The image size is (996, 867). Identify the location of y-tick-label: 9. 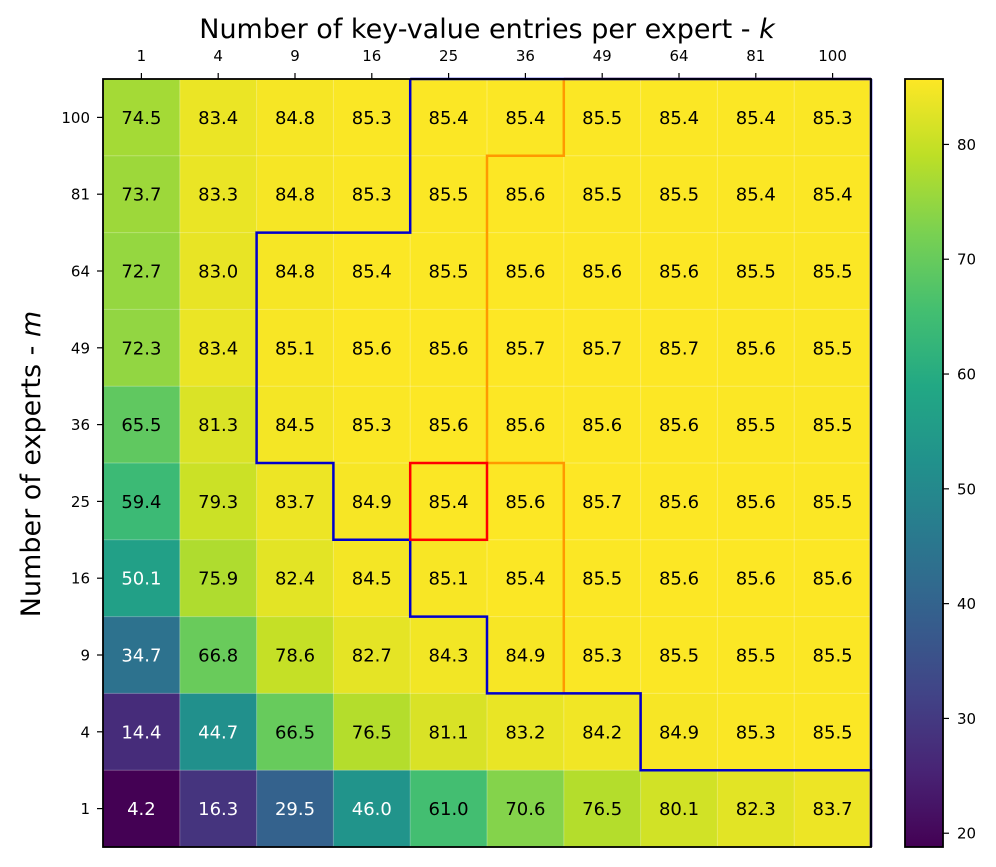
(85, 656).